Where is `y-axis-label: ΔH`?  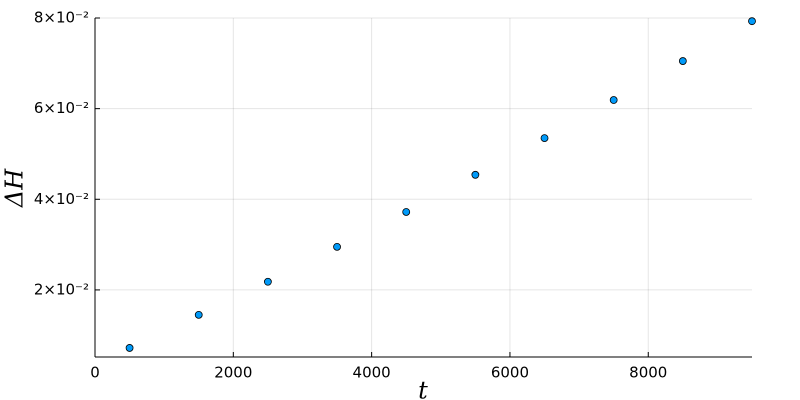 y-axis-label: ΔH is located at coordinates (15, 188).